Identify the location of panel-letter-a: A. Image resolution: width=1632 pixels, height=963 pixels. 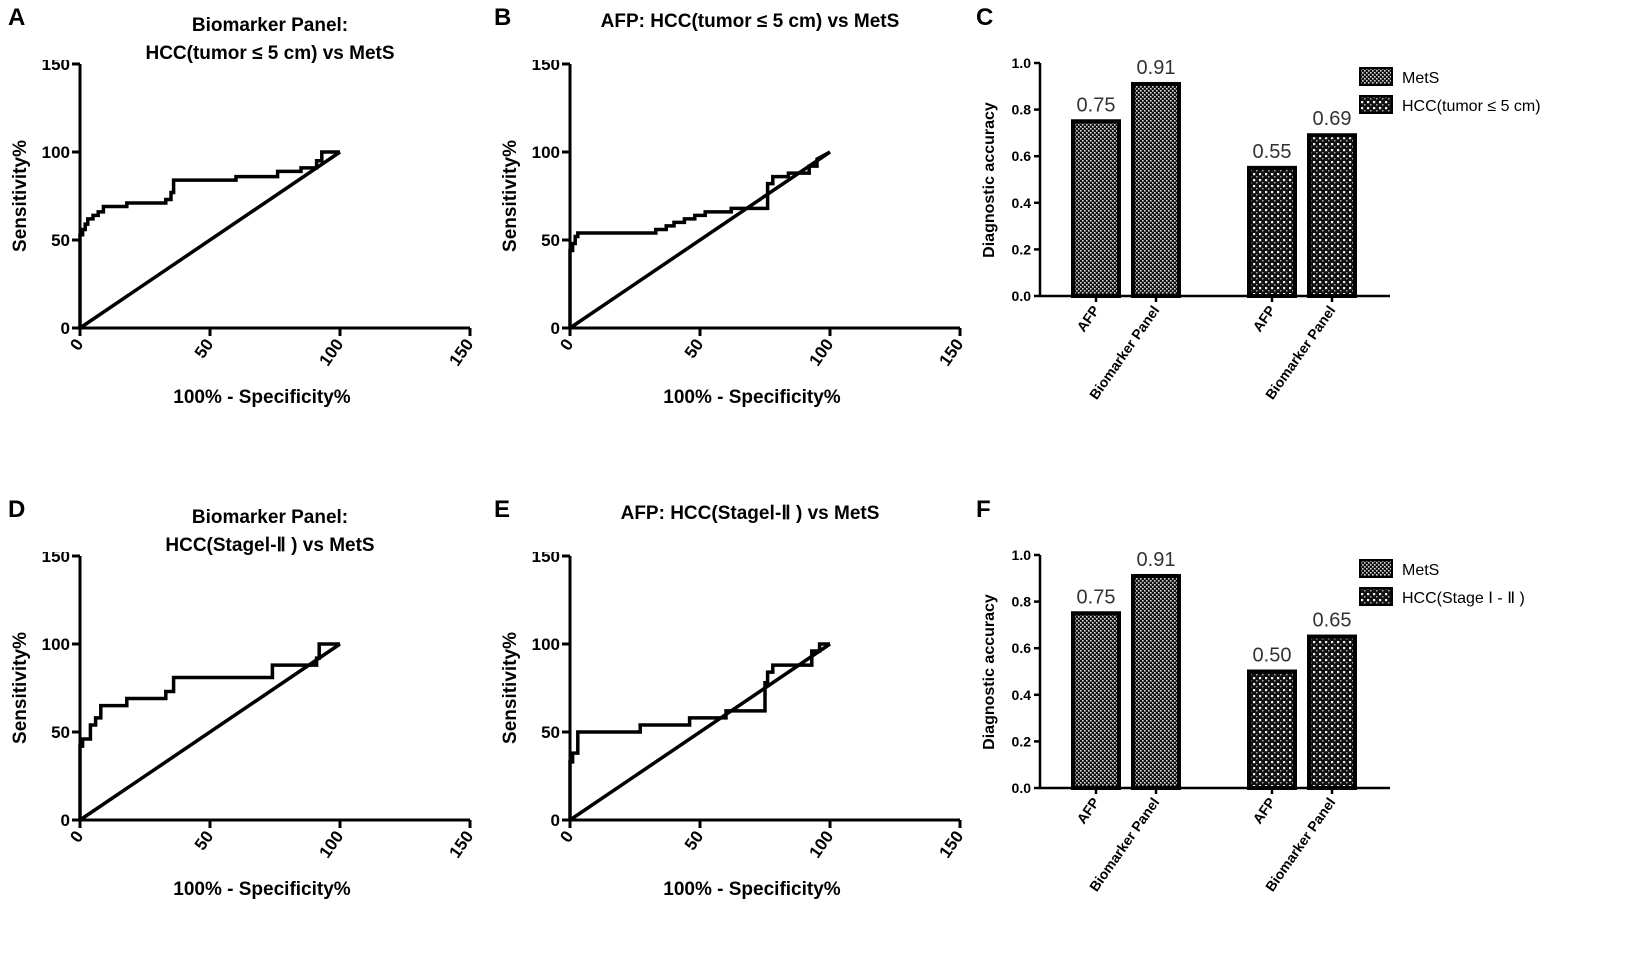
(17, 17).